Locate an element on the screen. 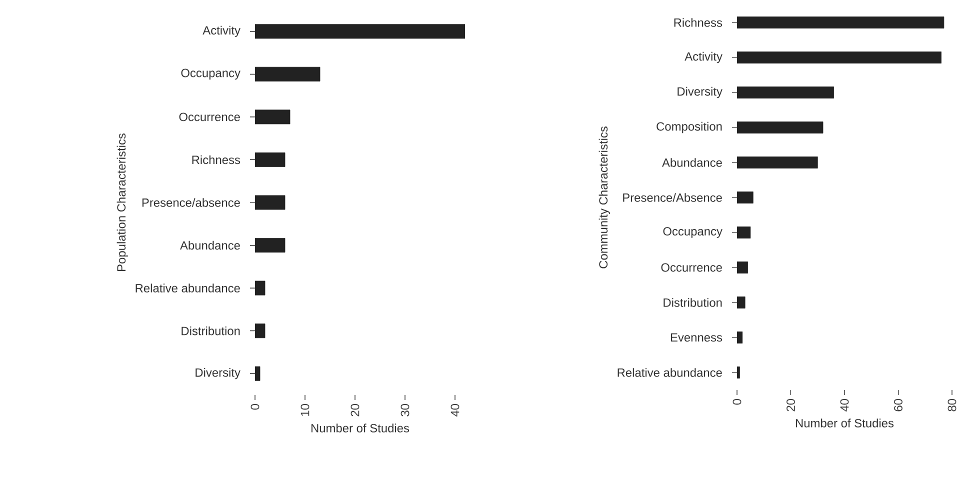 The width and height of the screenshot is (965, 498). x-tick-label: 10 is located at coordinates (305, 410).